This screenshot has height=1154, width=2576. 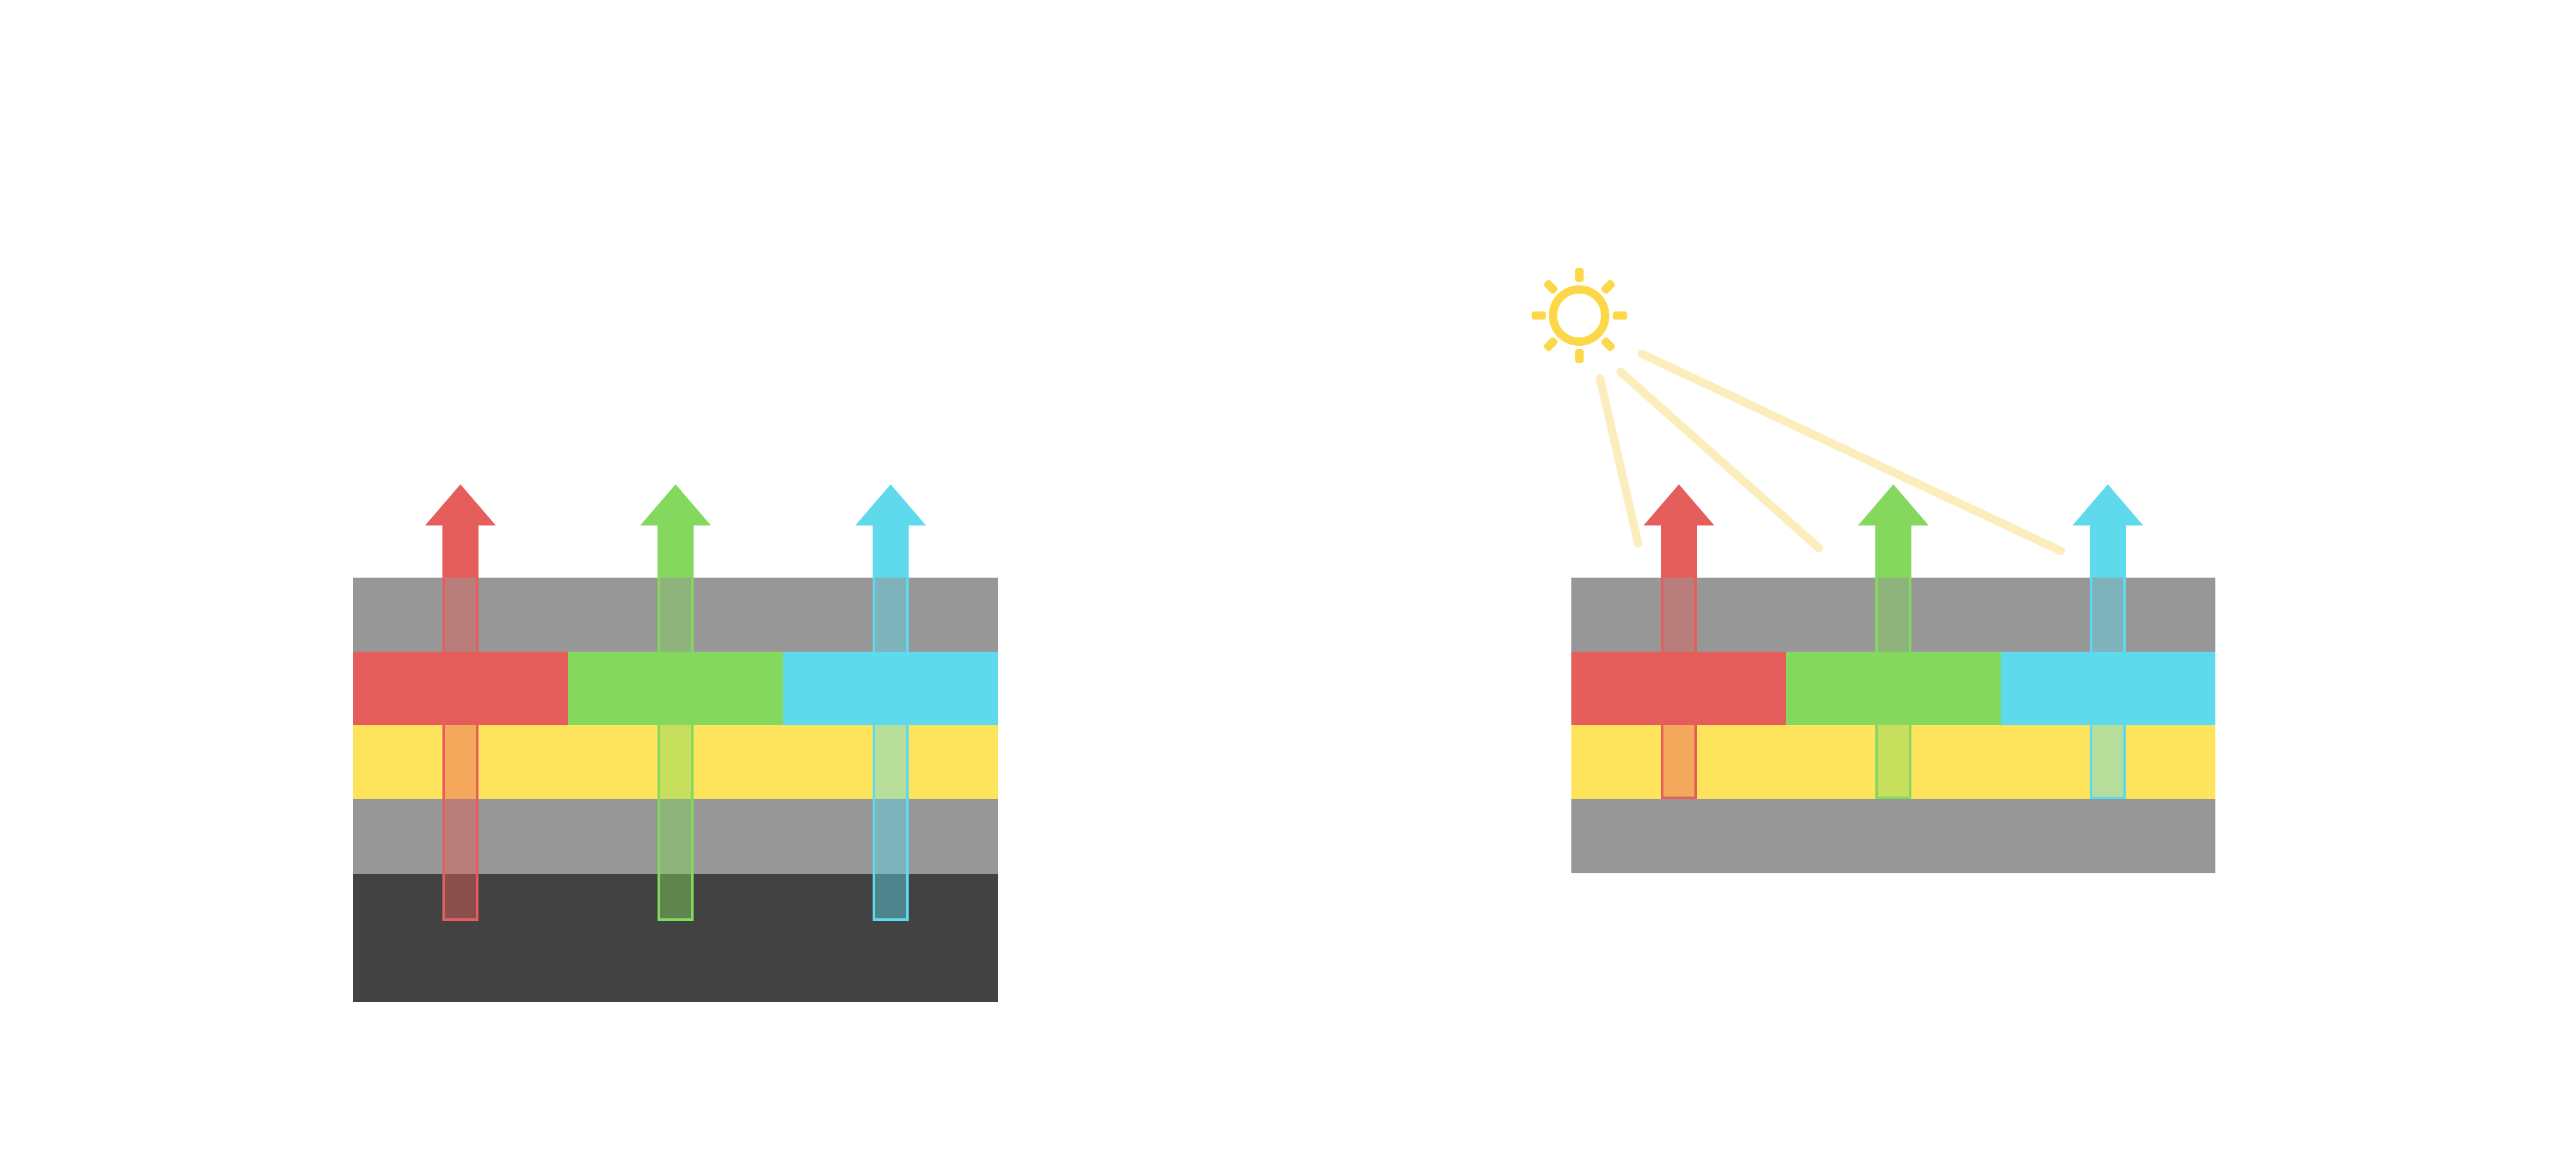 I want to click on sun-circle, so click(x=1579, y=315).